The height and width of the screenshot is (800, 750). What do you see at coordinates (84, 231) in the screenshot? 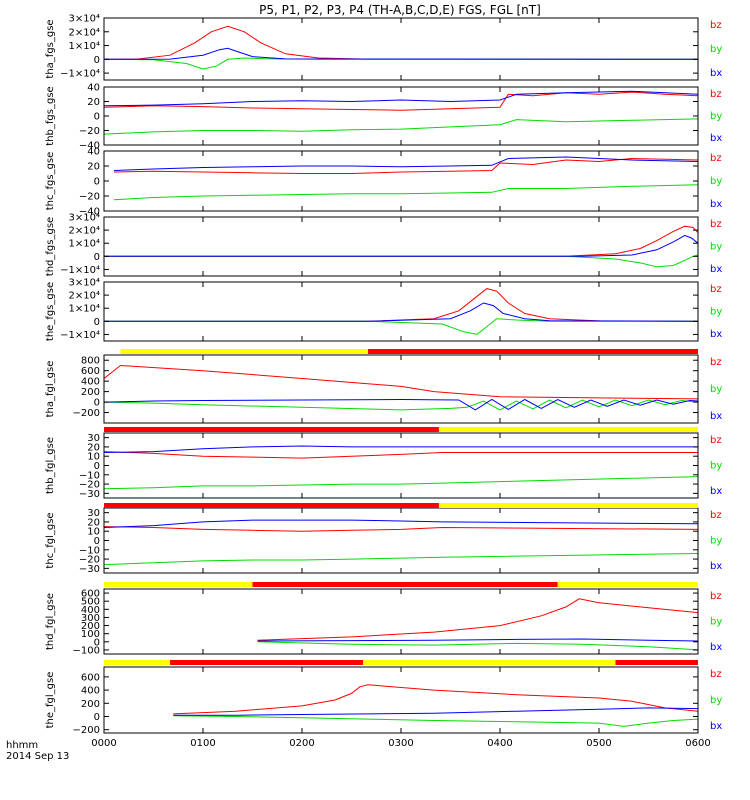
I see `thd-fgs-gse-ytick-label: 2×10⁴` at bounding box center [84, 231].